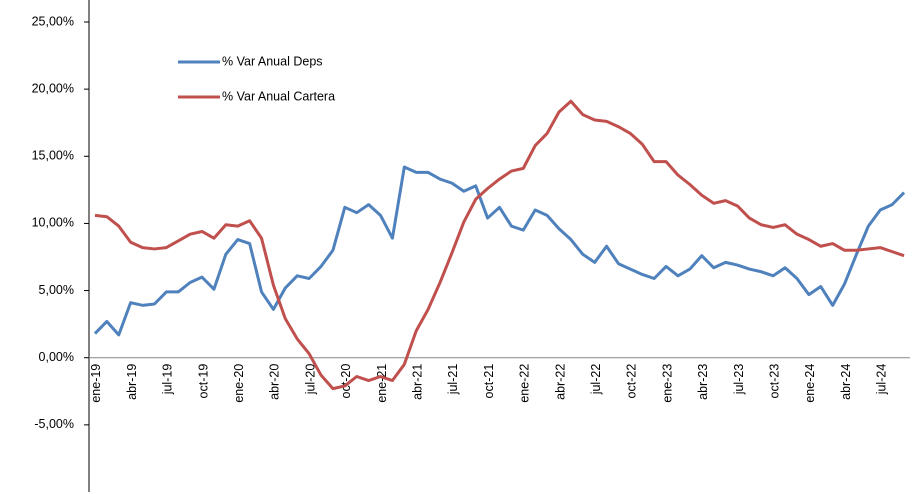  Describe the element at coordinates (168, 380) in the screenshot. I see `x-tick-label: jul-19` at that location.